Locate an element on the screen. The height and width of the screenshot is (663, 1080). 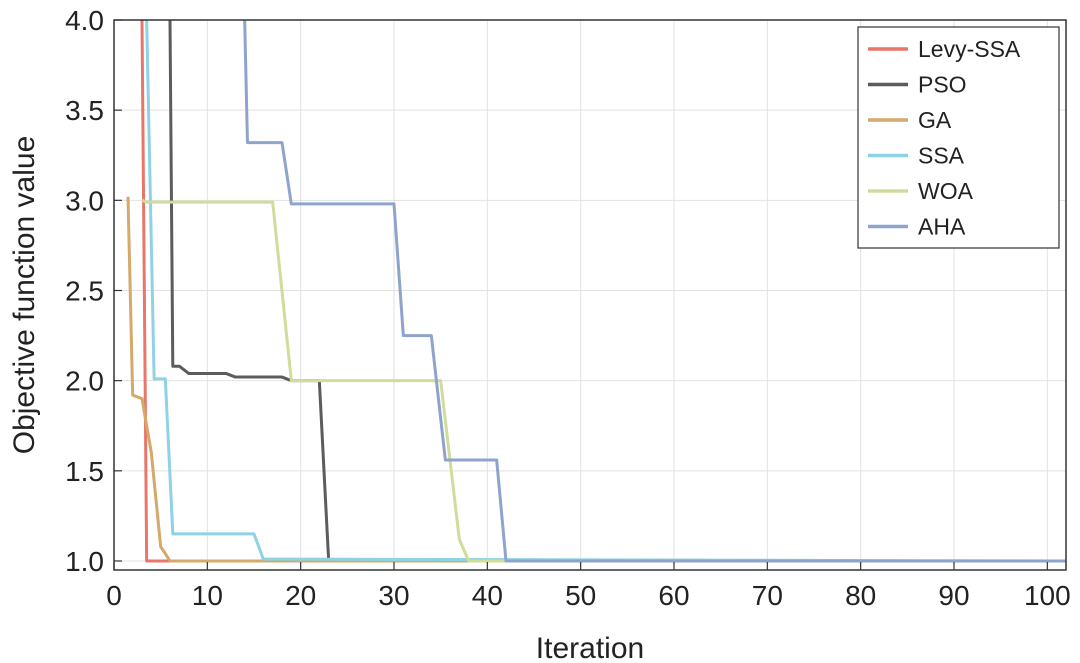
legend-label-woa: WOA is located at coordinates (946, 191).